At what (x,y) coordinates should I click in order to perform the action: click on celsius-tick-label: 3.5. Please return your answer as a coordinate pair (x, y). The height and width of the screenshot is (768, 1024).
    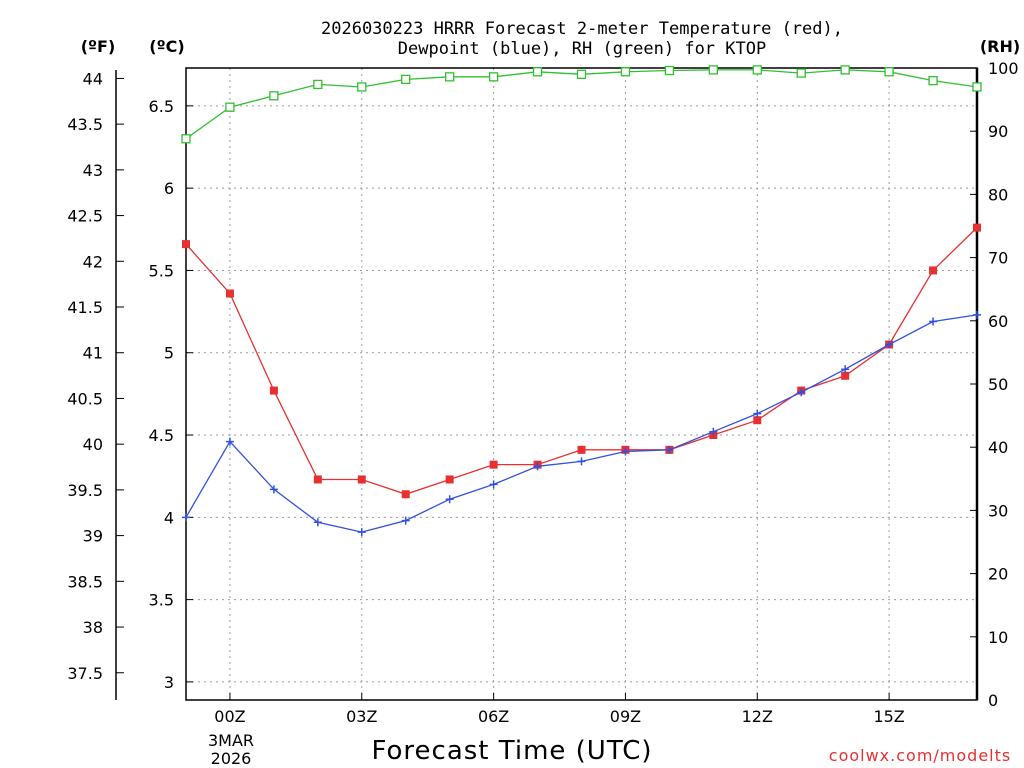
    Looking at the image, I should click on (161, 600).